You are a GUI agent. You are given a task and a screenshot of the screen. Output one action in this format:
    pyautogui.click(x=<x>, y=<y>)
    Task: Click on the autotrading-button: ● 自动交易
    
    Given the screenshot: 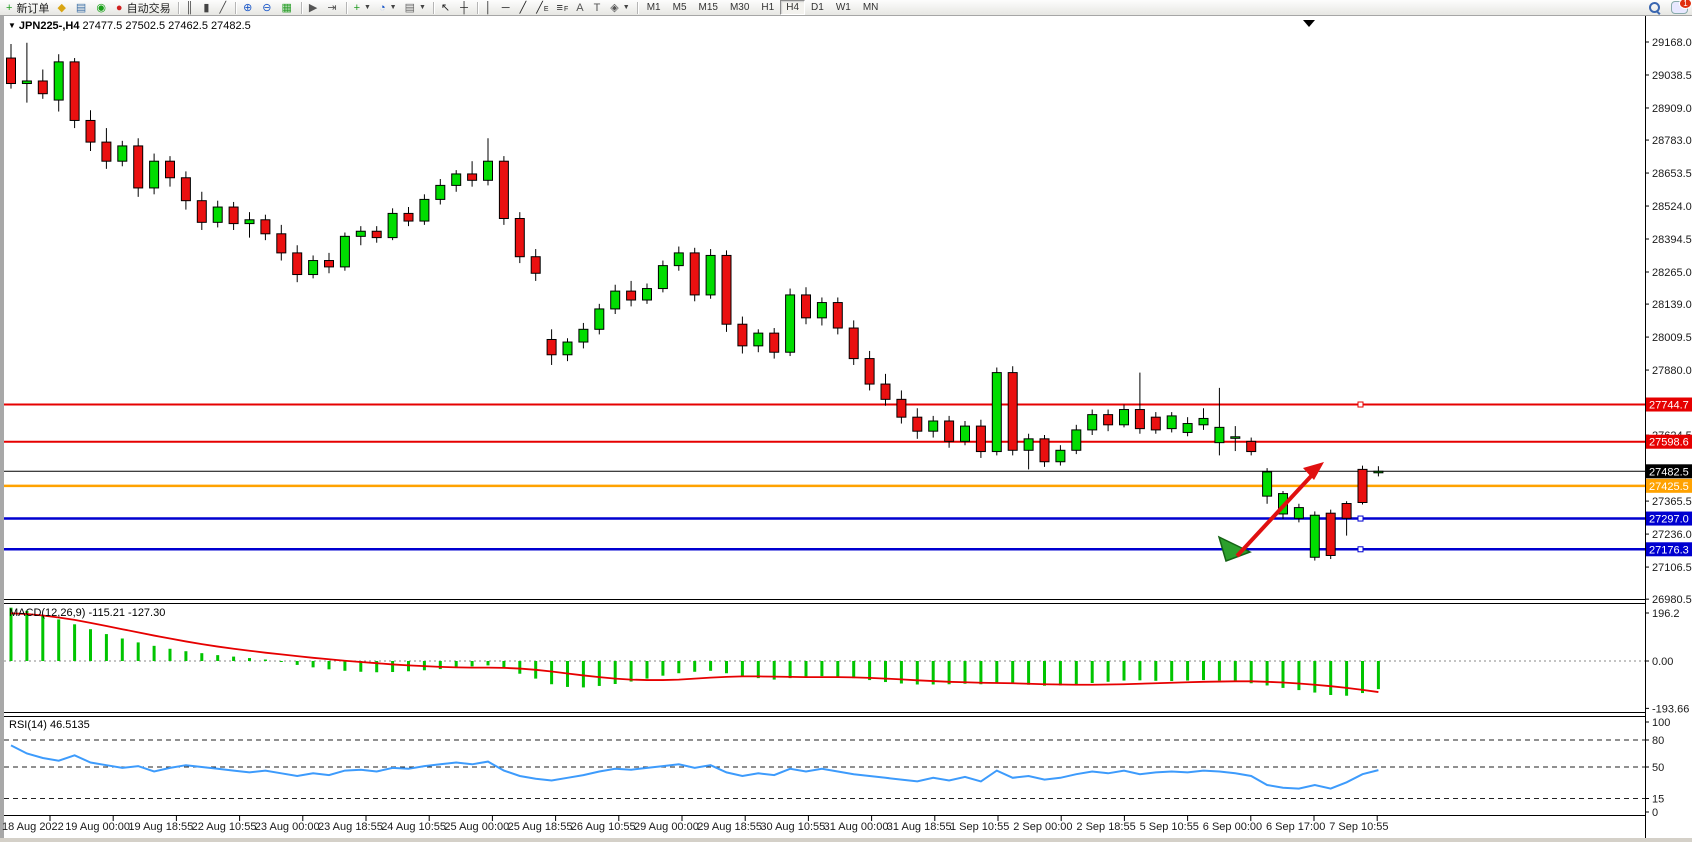 What is the action you would take?
    pyautogui.click(x=143, y=8)
    